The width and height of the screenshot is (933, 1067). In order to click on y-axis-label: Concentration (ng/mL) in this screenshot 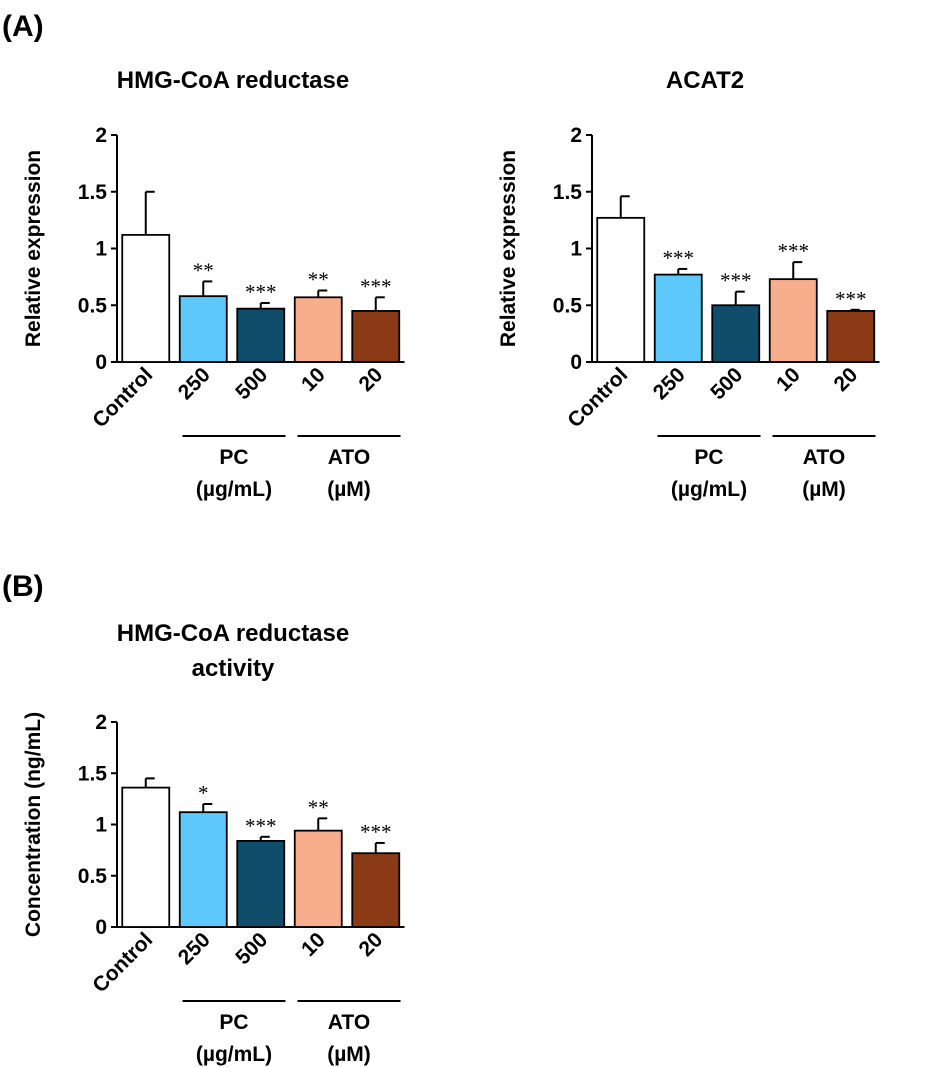, I will do `click(33, 824)`.